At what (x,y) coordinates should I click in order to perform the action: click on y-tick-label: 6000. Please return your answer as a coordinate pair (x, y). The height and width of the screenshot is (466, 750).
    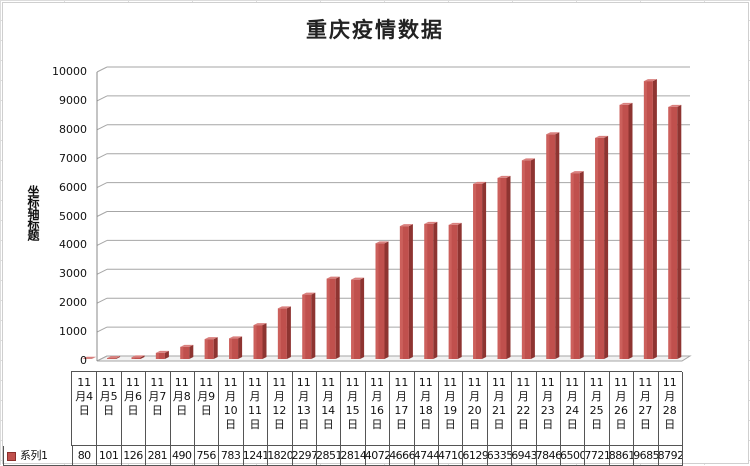
    Looking at the image, I should click on (67, 187).